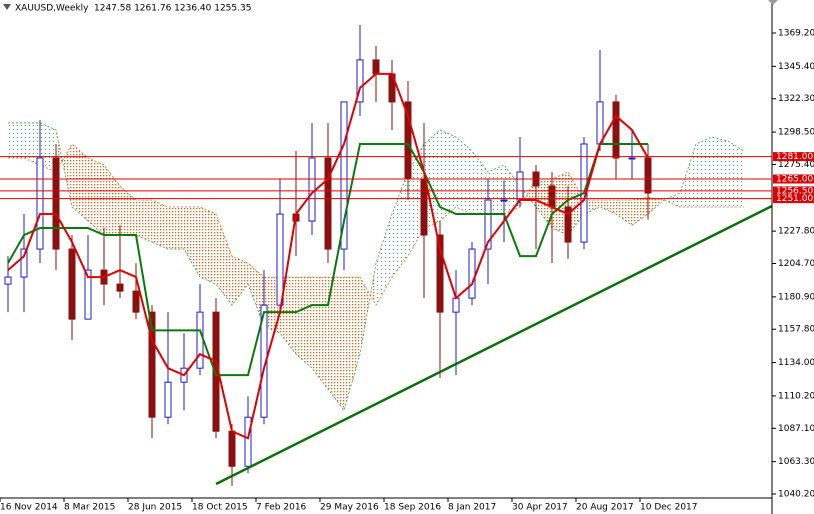 The height and width of the screenshot is (514, 814). I want to click on x-tick-label: 29 May 2016, so click(349, 508).